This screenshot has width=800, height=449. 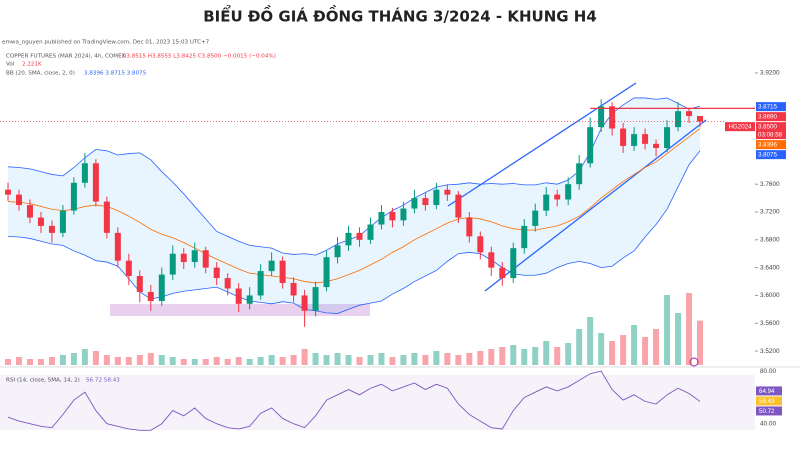 I want to click on rsi-header-values: 56.72 58.43, so click(x=103, y=381).